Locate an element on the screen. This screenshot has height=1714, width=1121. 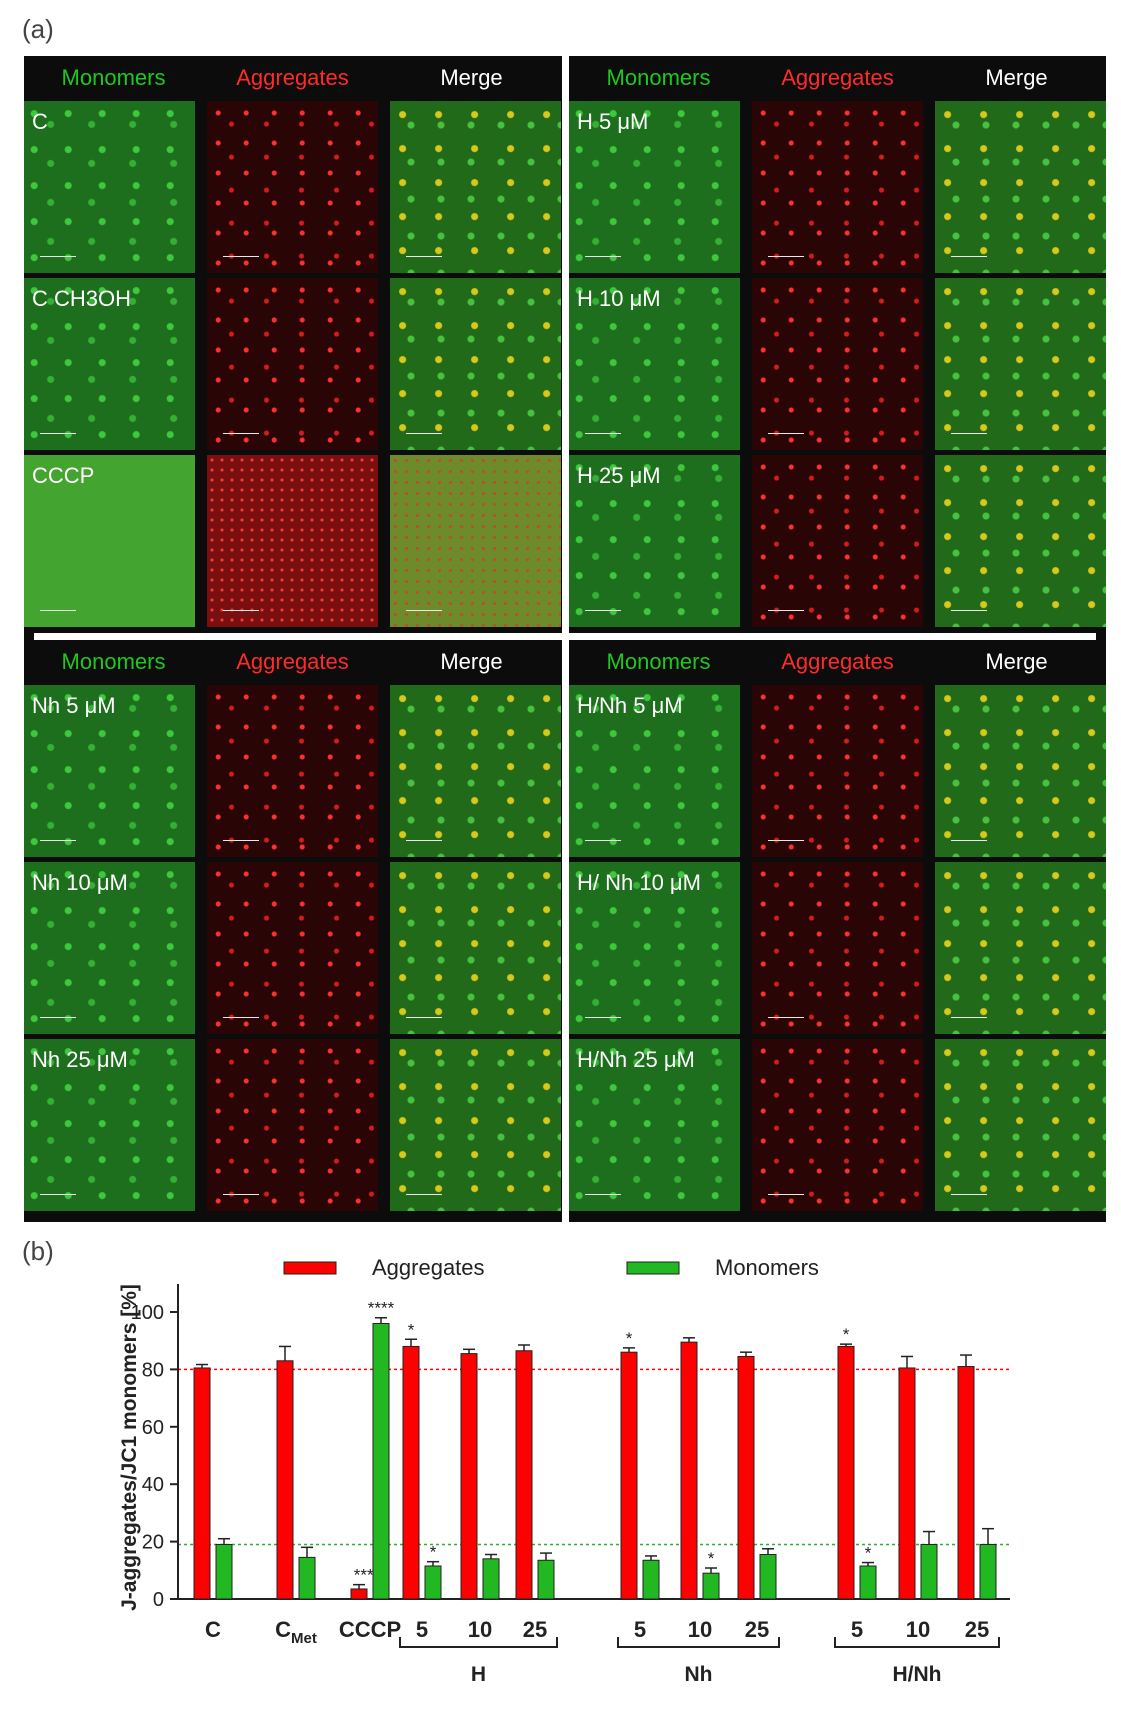
legend-label-aggregates: Aggregates is located at coordinates (428, 1267).